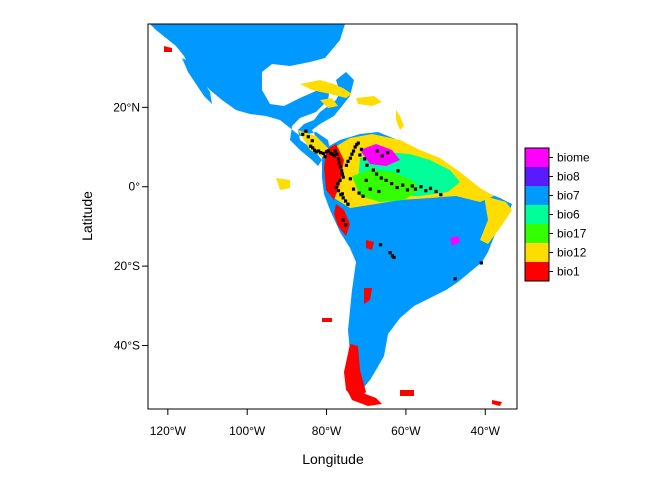 This screenshot has height=480, width=672. I want to click on legend-frame, so click(537, 214).